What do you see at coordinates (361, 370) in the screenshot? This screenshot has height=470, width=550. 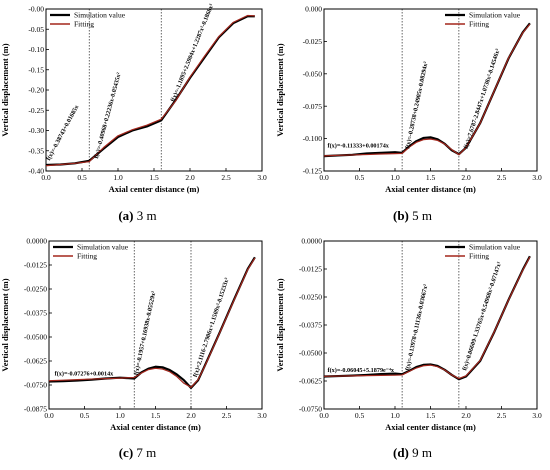 I see `fit-equation-label: f(x)=-0.06045+5.1879e⁻⁴x` at bounding box center [361, 370].